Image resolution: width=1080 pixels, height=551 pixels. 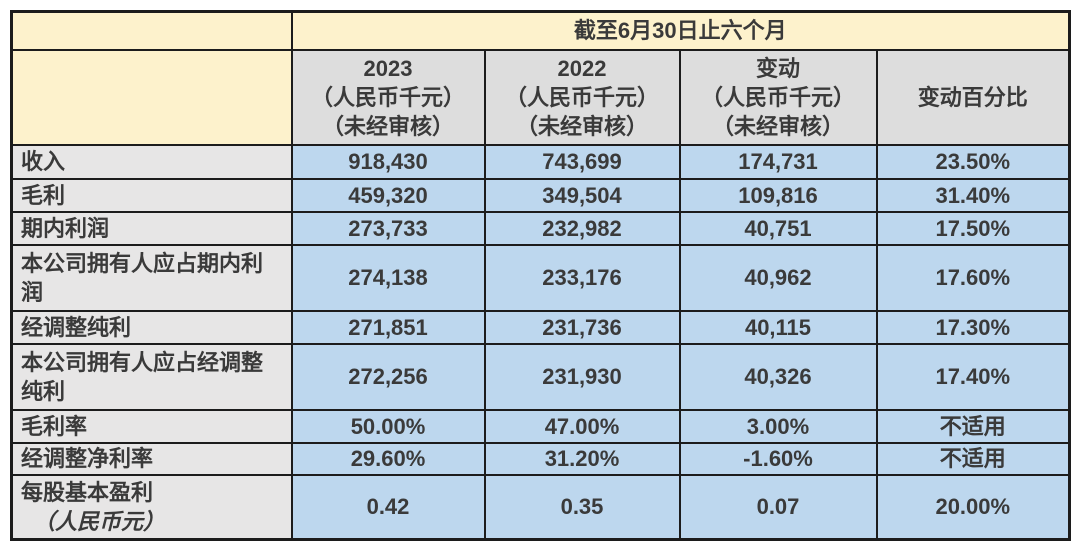 What do you see at coordinates (388, 161) in the screenshot?
I see `value-2023: 918,430` at bounding box center [388, 161].